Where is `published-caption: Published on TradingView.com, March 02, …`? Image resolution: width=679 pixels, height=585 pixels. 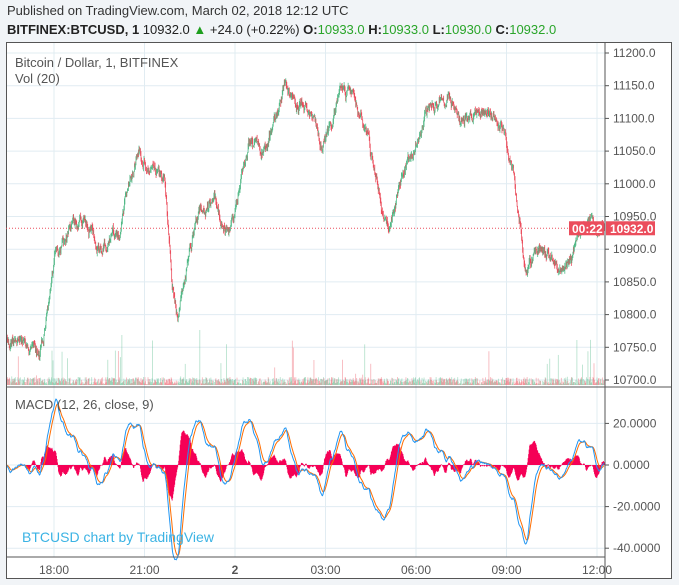 published-caption: Published on TradingView.com, March 02, … is located at coordinates (178, 10).